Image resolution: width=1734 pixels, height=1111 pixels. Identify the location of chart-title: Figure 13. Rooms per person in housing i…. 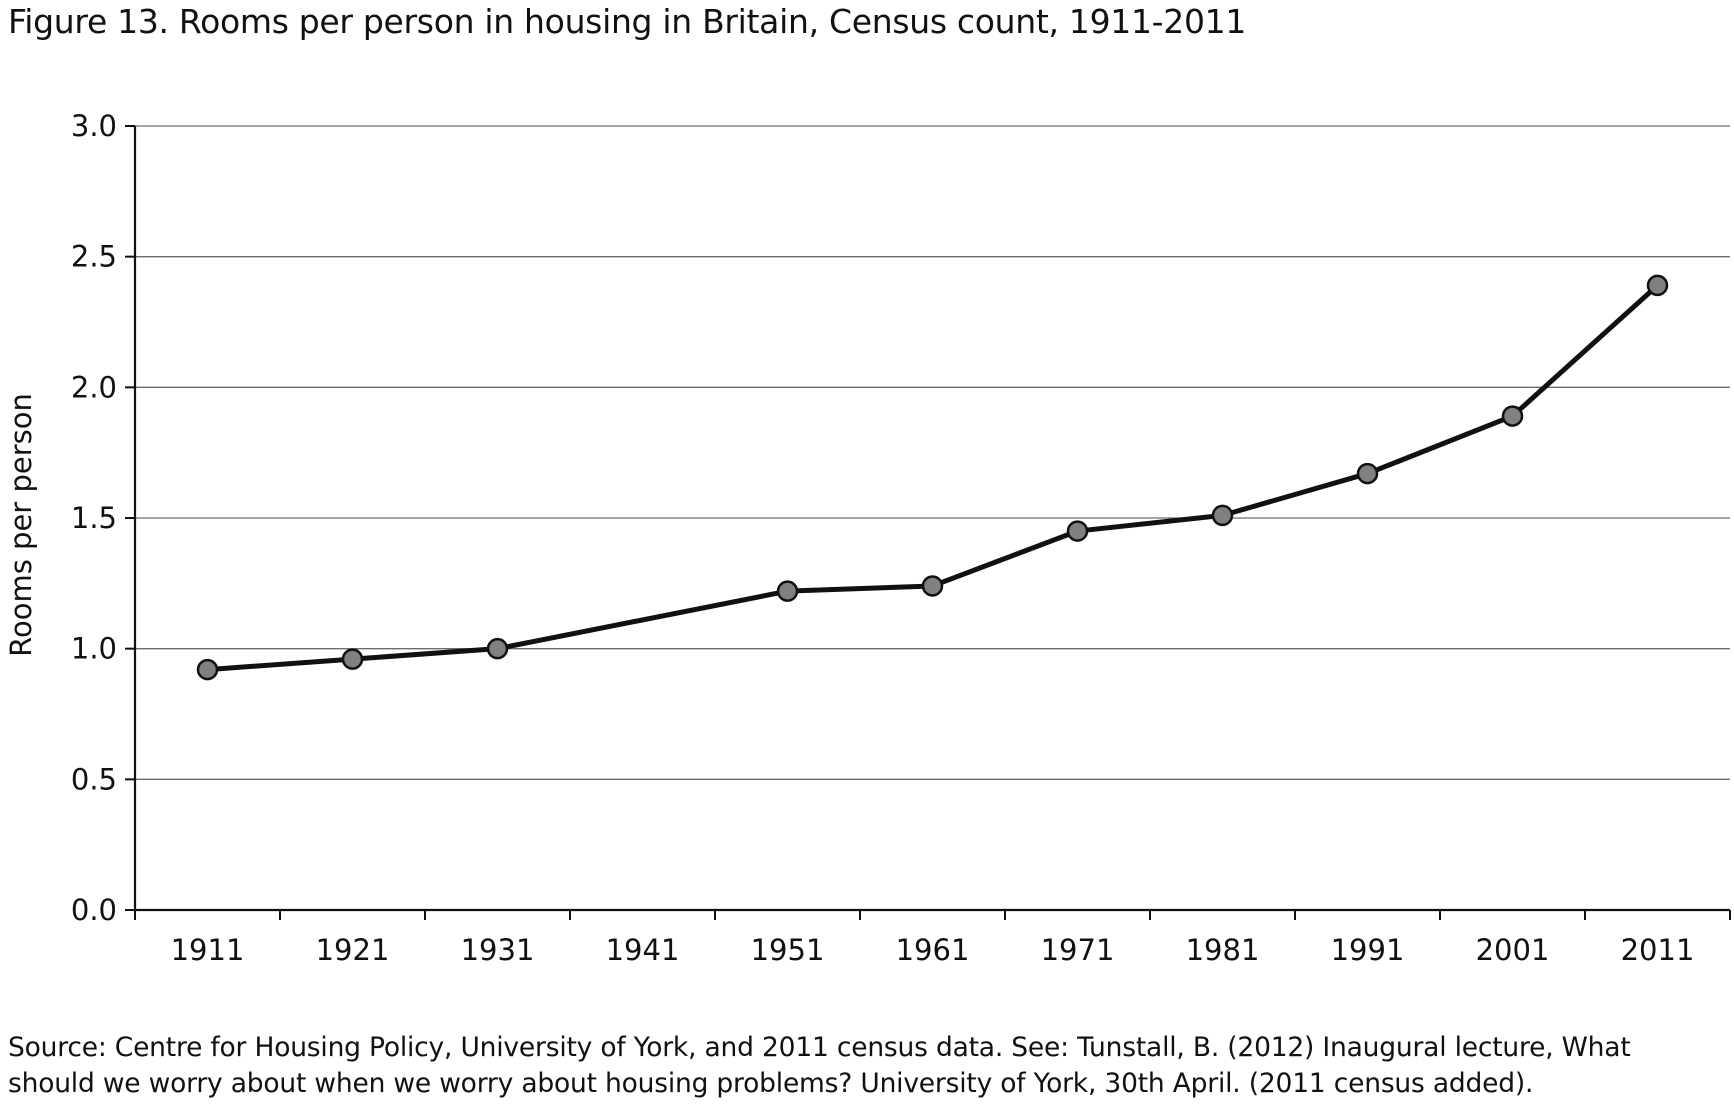
(627, 21).